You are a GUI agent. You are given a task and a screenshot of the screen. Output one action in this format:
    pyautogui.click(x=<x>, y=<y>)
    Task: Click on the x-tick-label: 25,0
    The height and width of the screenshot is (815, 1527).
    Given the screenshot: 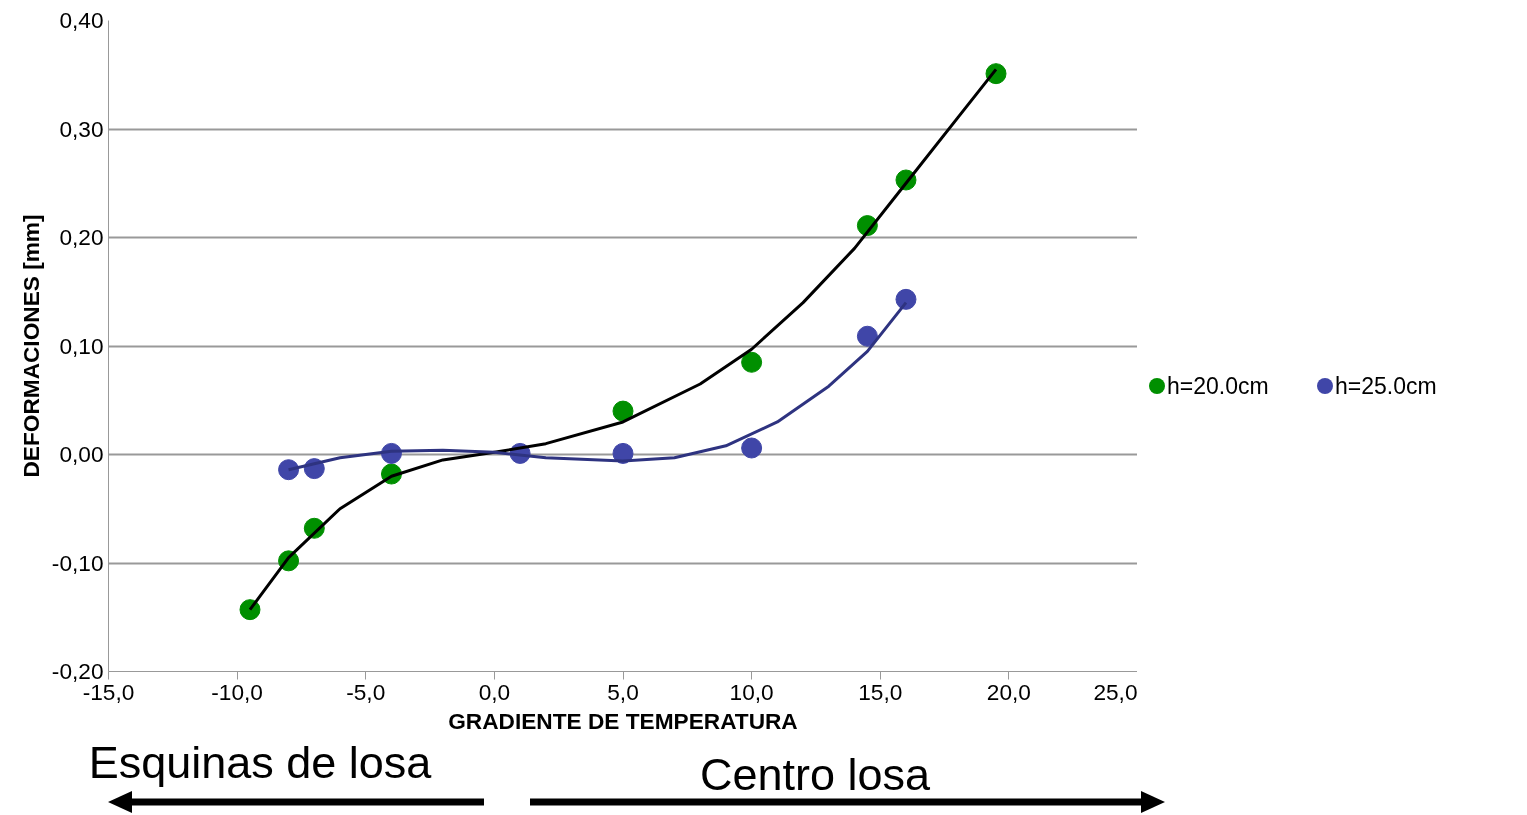 What is the action you would take?
    pyautogui.click(x=1115, y=691)
    